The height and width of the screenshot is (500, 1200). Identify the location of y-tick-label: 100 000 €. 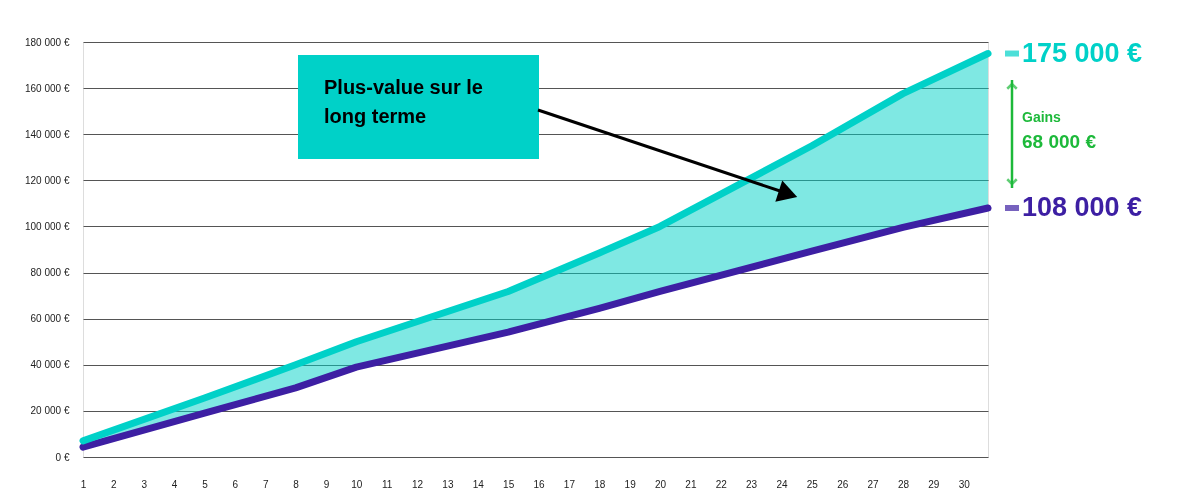
(47, 226).